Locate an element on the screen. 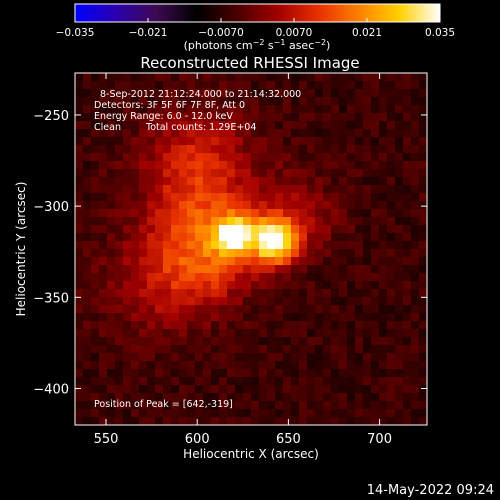 Image resolution: width=500 pixels, height=500 pixels. annotation-counts: Total counts: 1.29E+04 is located at coordinates (200, 127).